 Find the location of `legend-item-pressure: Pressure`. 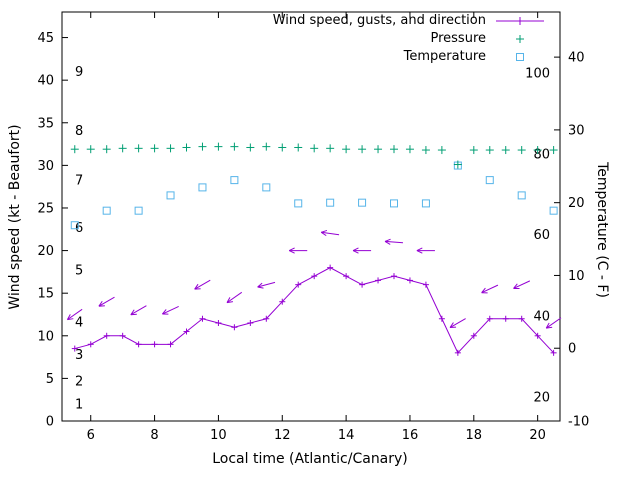

legend-item-pressure: Pressure is located at coordinates (489, 38).